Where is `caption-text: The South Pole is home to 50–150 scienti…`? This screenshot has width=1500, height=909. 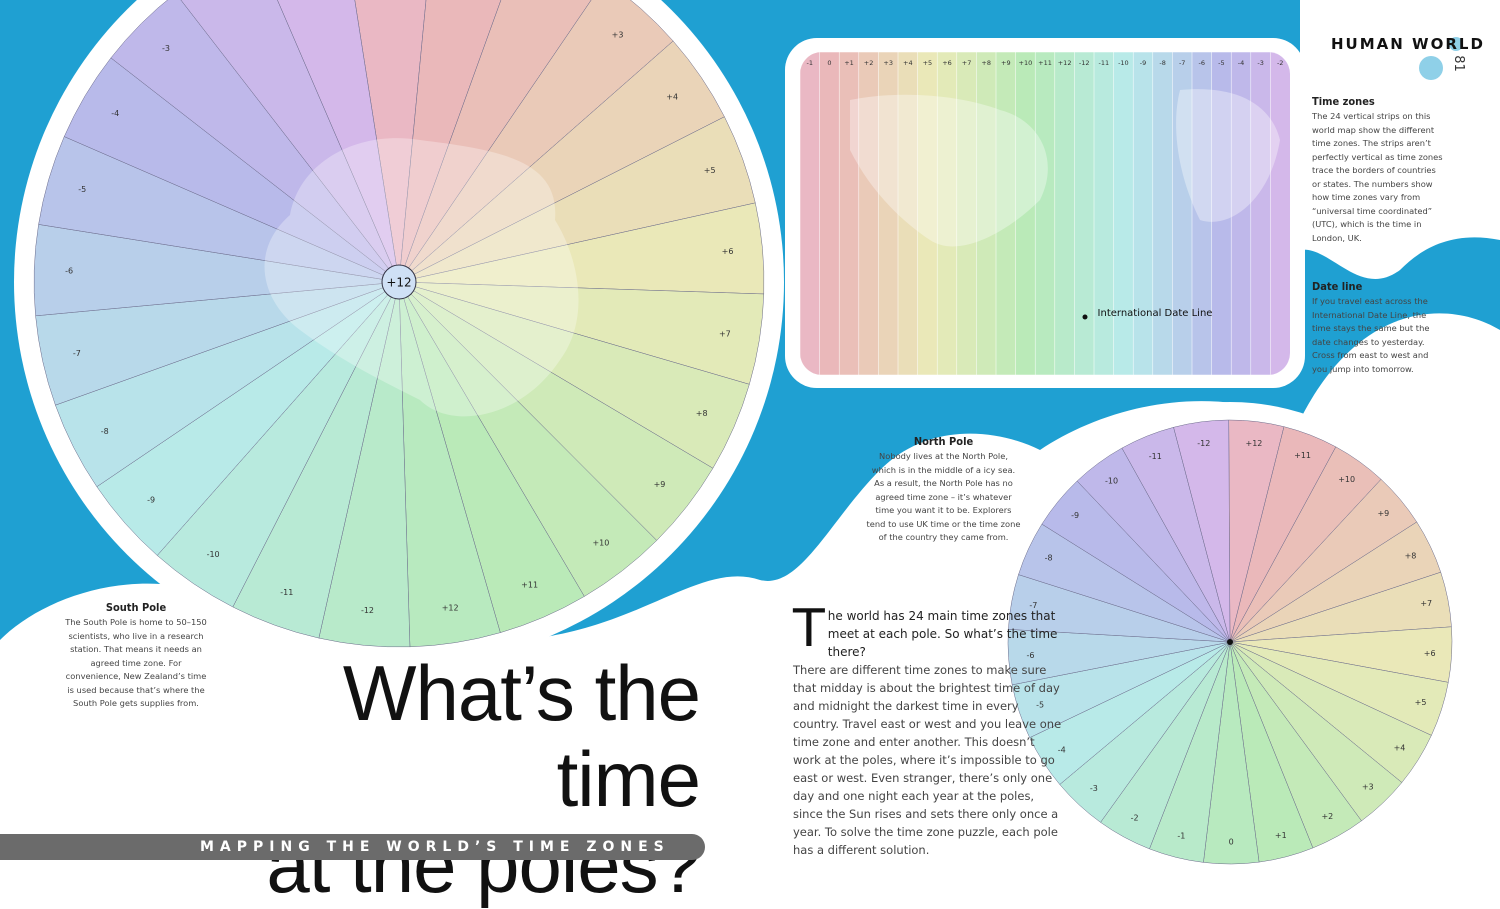
caption-text: The South Pole is home to 50–150 scienti… is located at coordinates (136, 662).